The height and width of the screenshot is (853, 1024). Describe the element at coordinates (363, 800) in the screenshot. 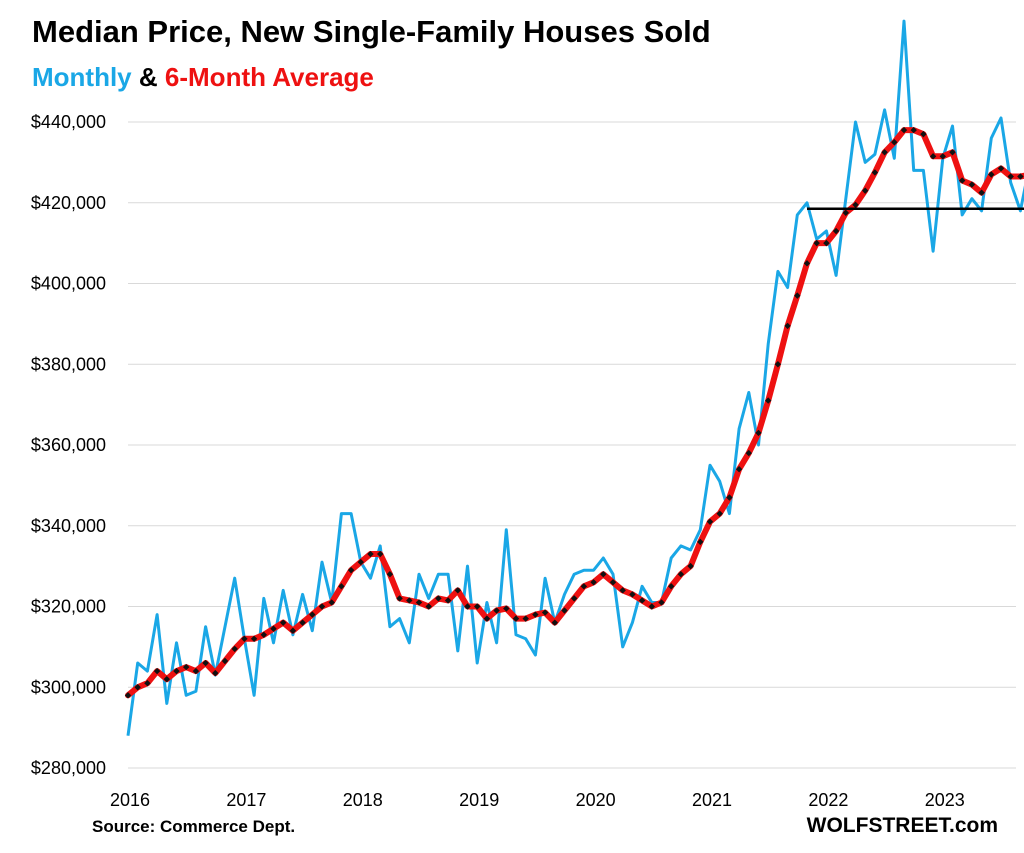

I see `x-tick-label: 2018` at that location.